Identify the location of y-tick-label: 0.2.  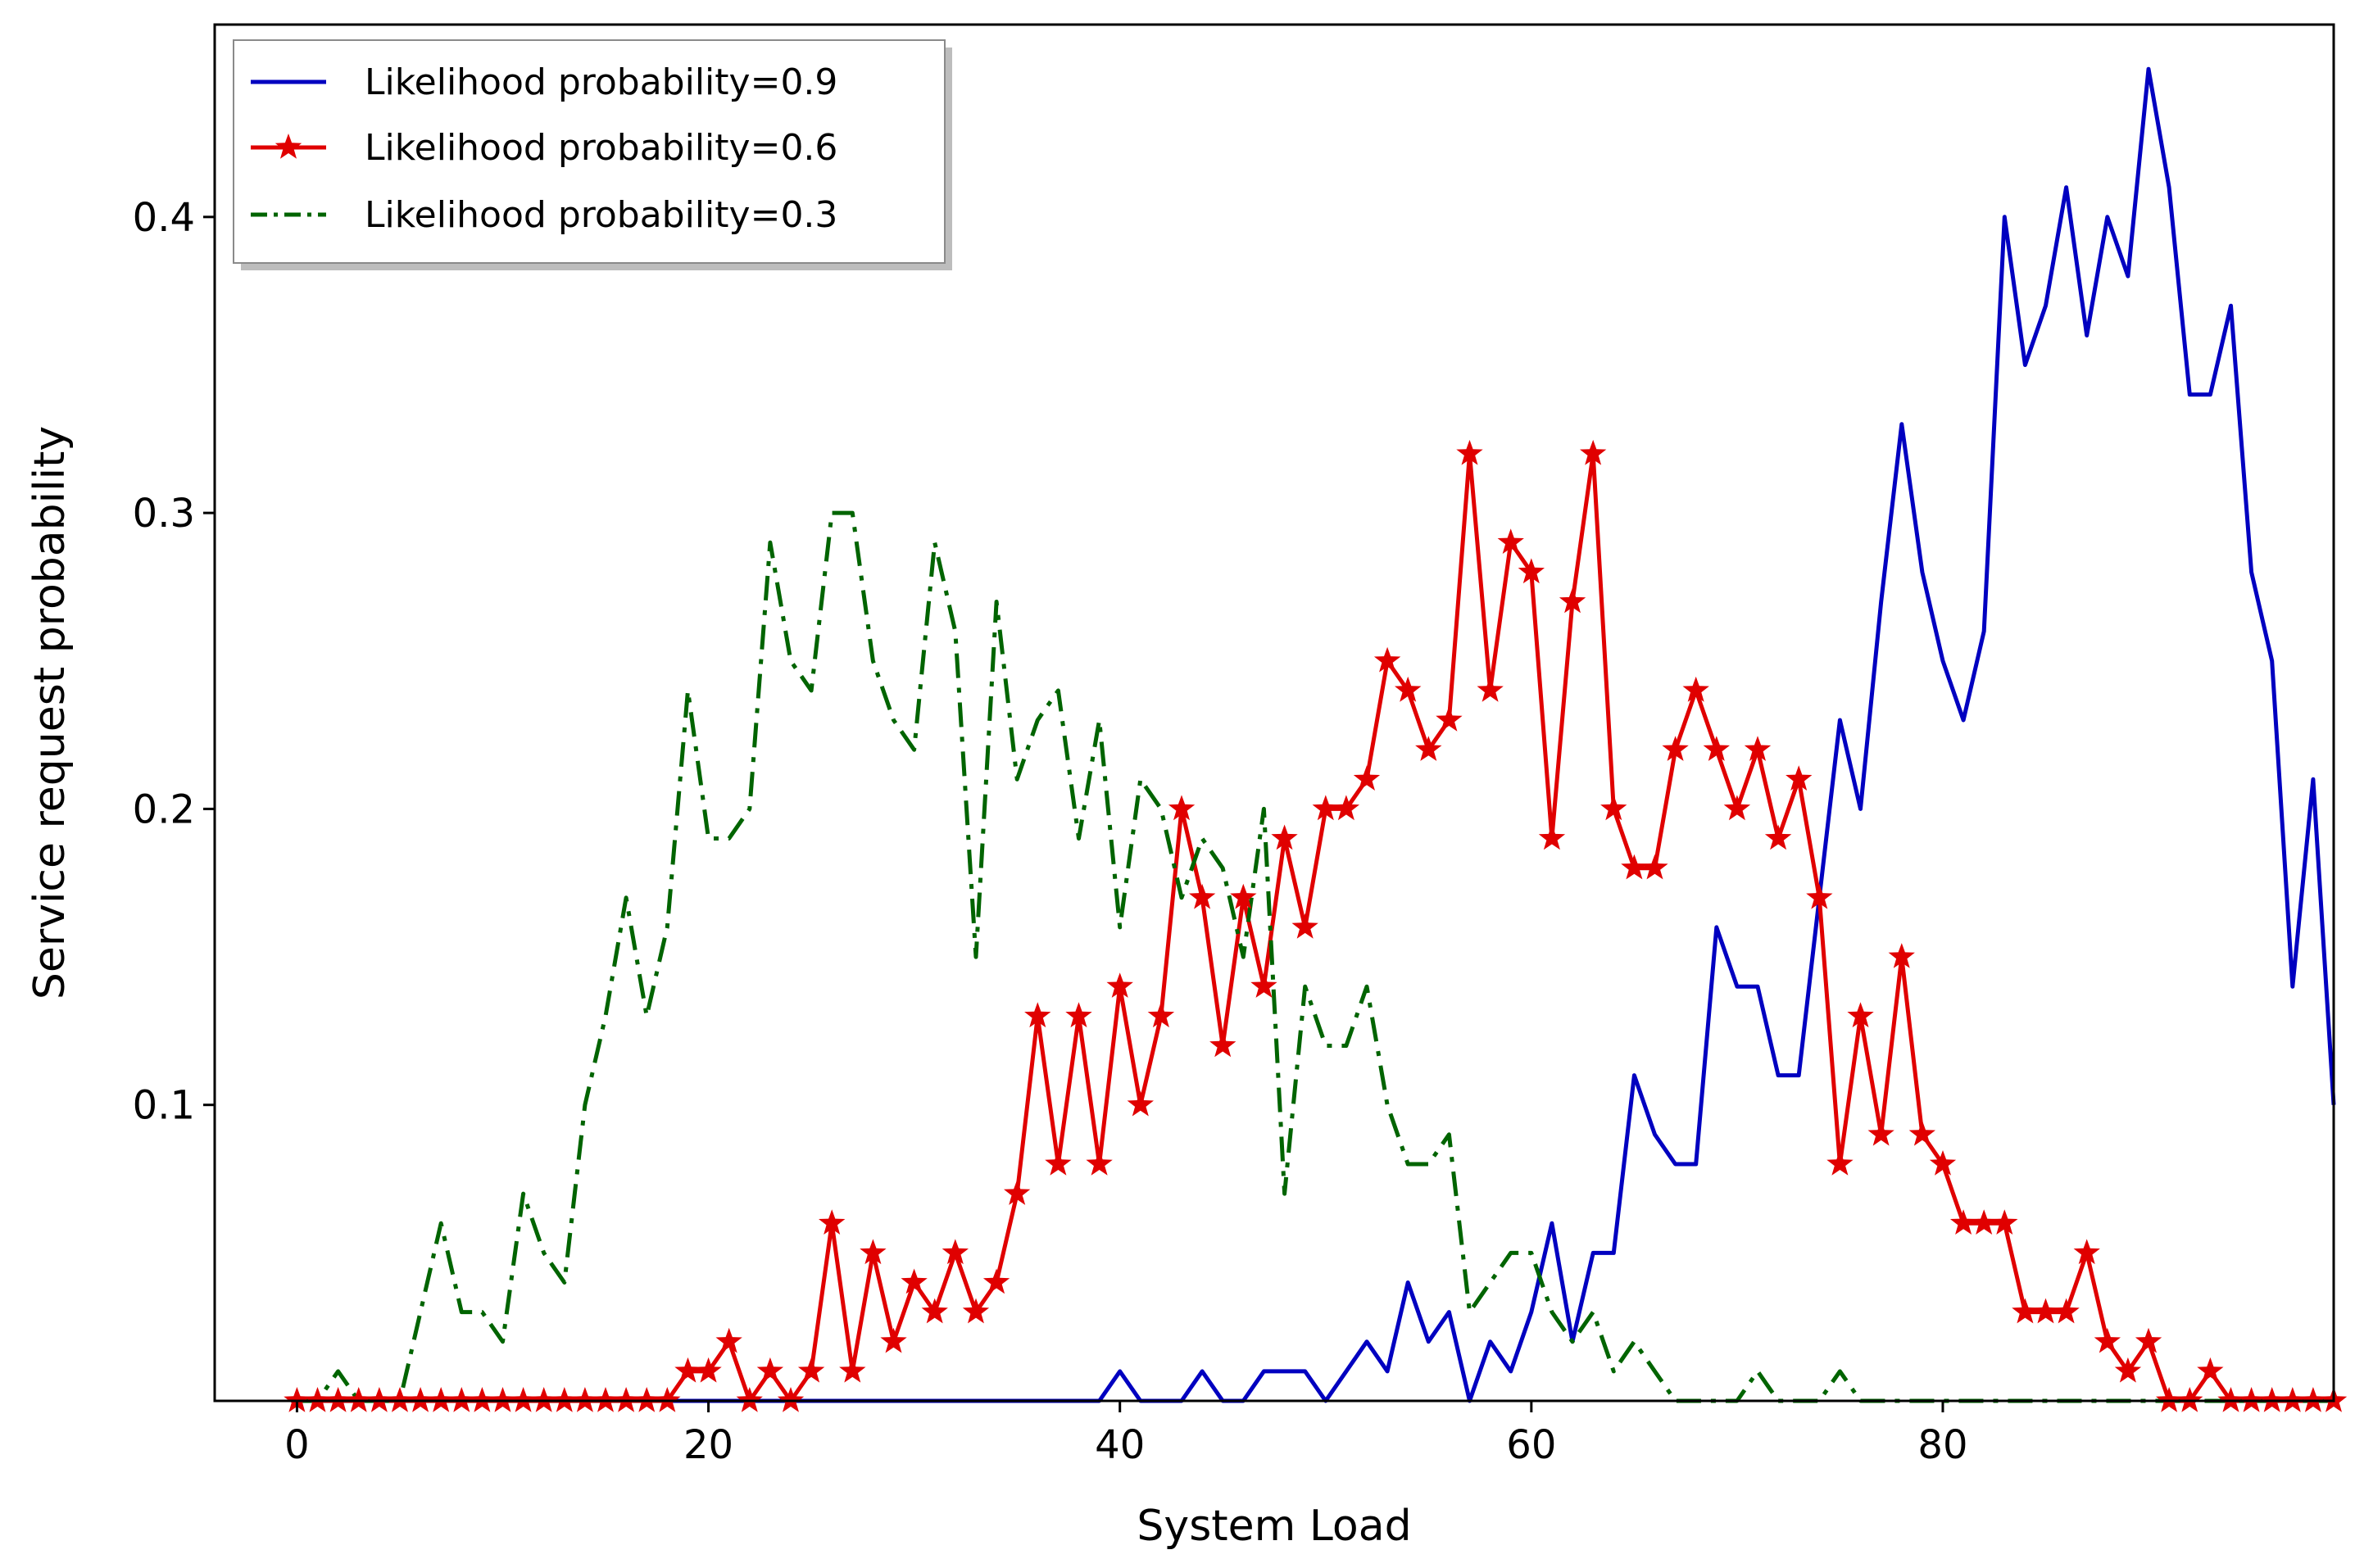
(164, 809).